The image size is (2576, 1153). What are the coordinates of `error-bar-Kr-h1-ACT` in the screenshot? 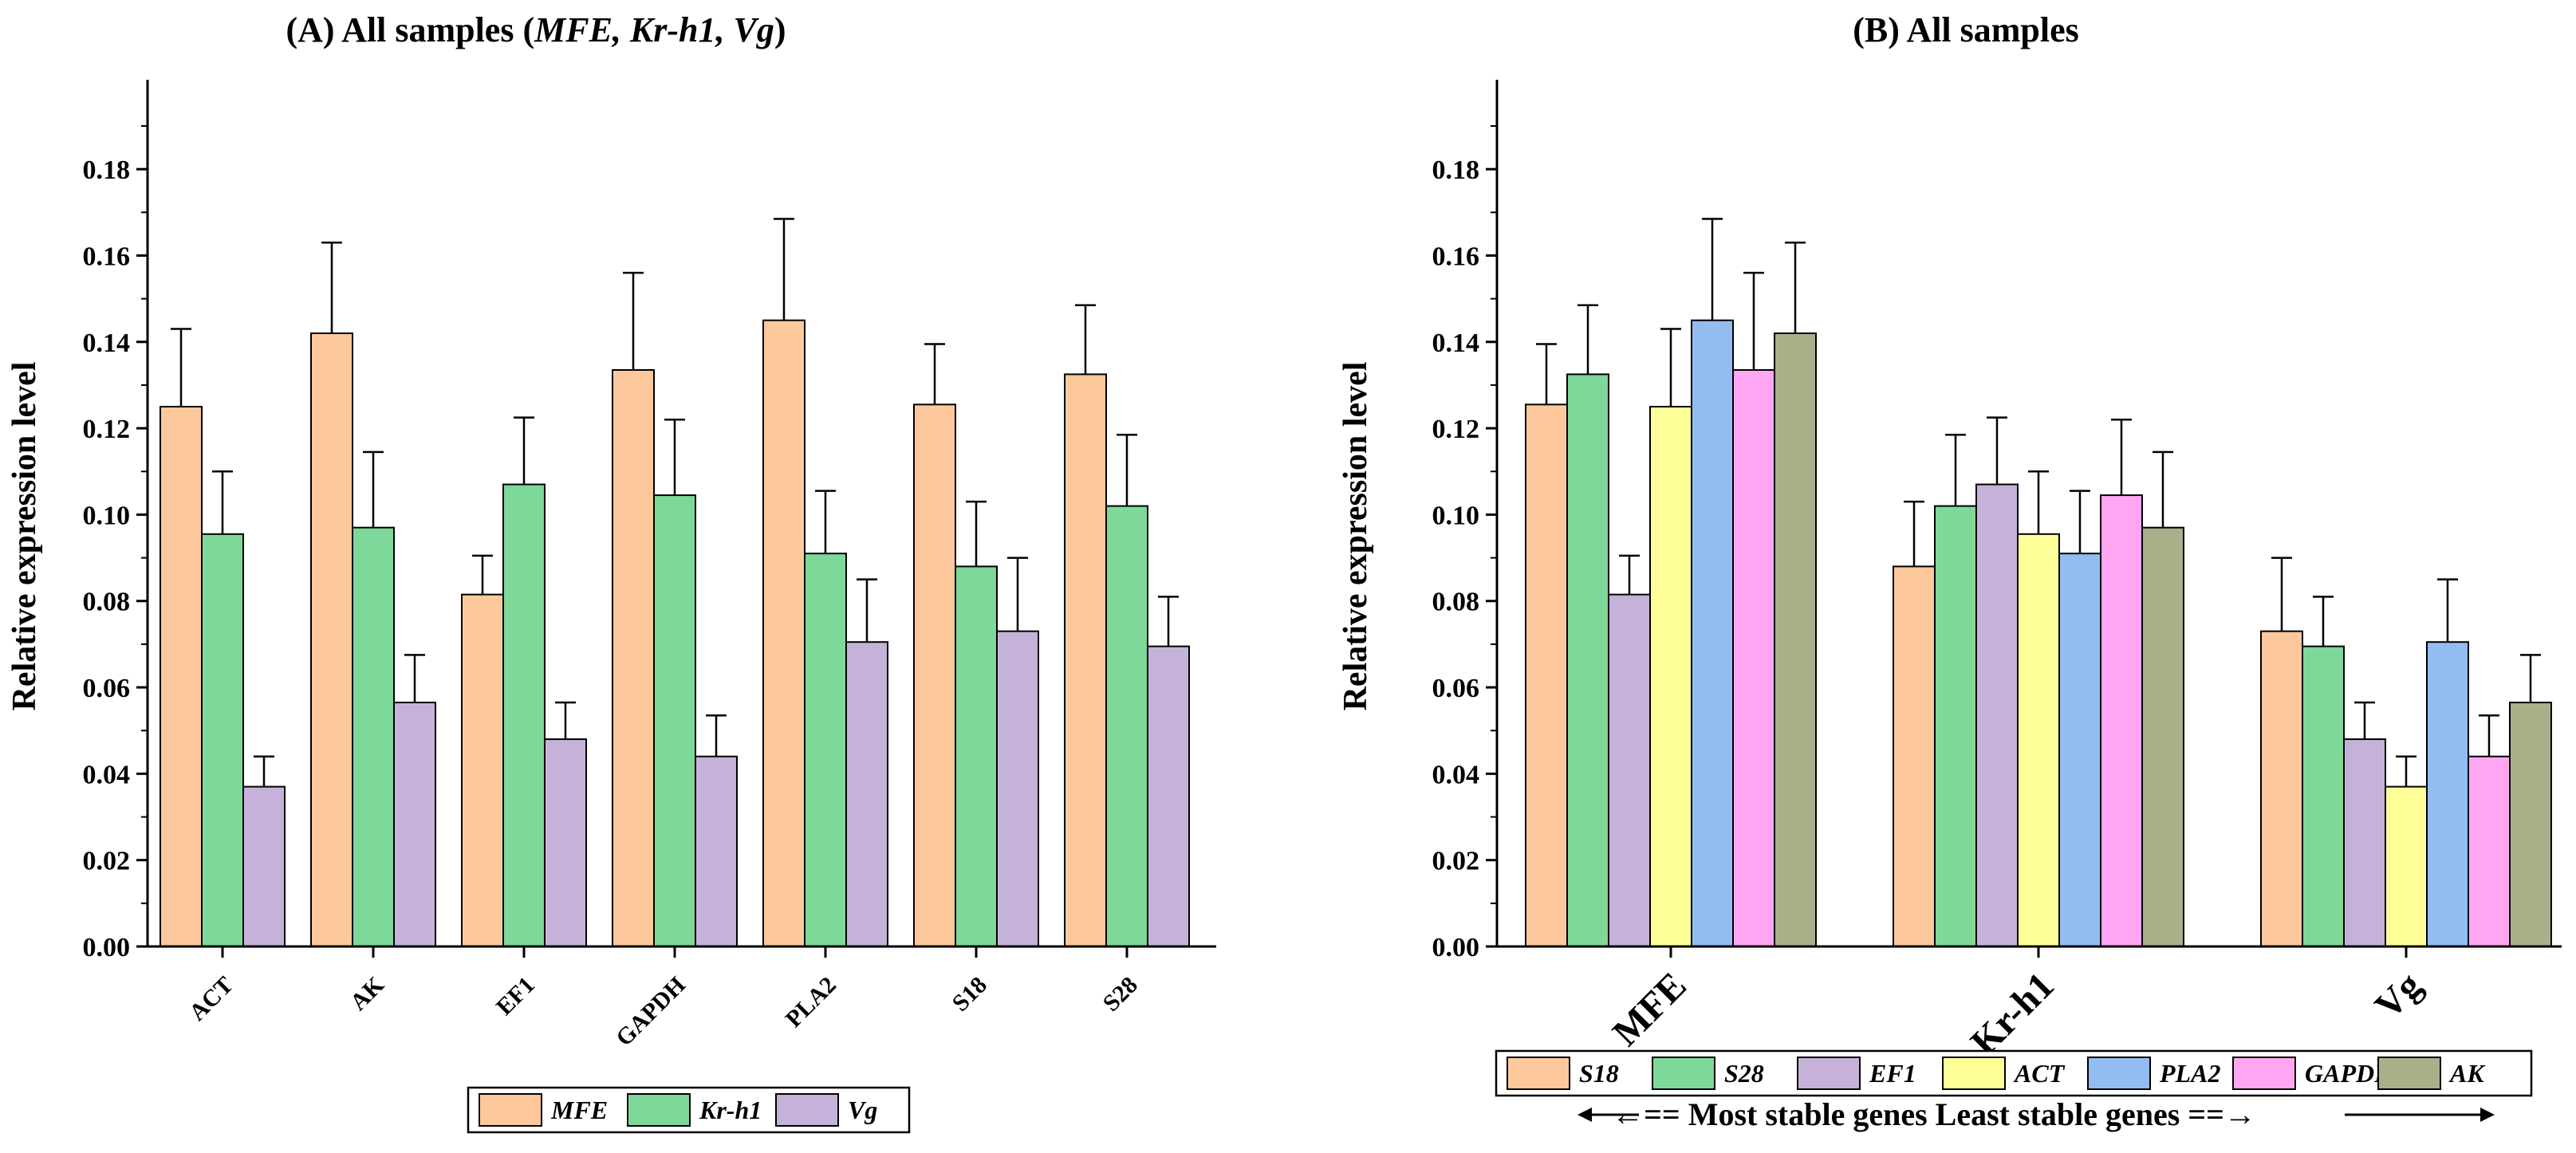 It's located at (222, 502).